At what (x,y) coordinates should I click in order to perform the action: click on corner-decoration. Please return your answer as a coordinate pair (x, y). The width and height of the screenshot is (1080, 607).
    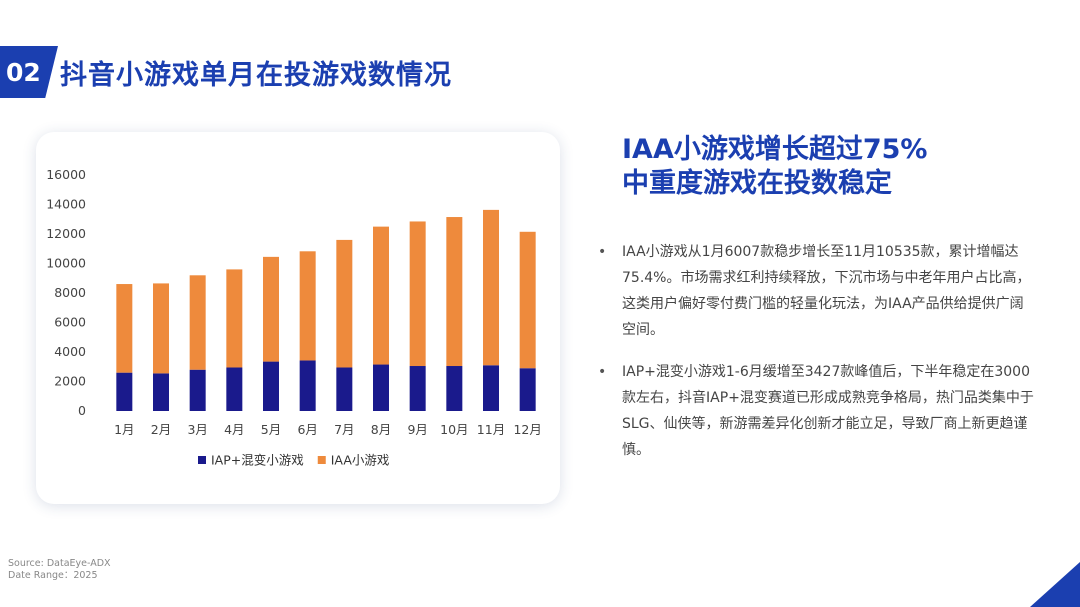
    Looking at the image, I should click on (1055, 584).